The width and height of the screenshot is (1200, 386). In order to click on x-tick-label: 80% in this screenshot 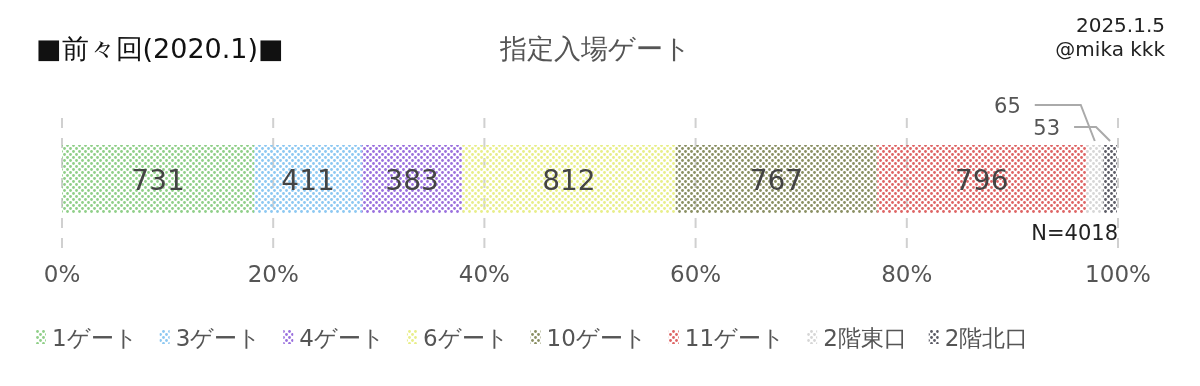, I will do `click(907, 274)`.